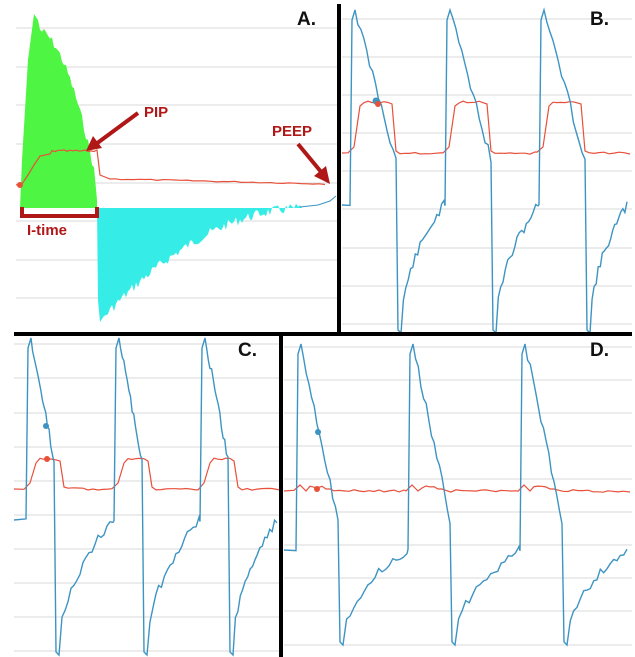  I want to click on panel-a-expiratory-flow-area, so click(199, 262).